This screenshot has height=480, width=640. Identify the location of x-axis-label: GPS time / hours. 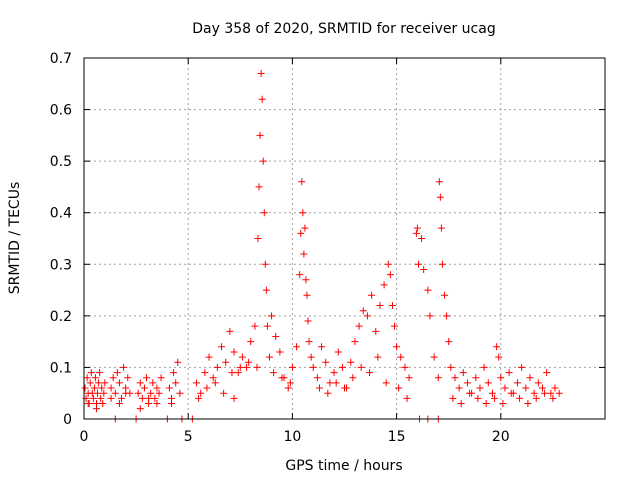
(343, 466).